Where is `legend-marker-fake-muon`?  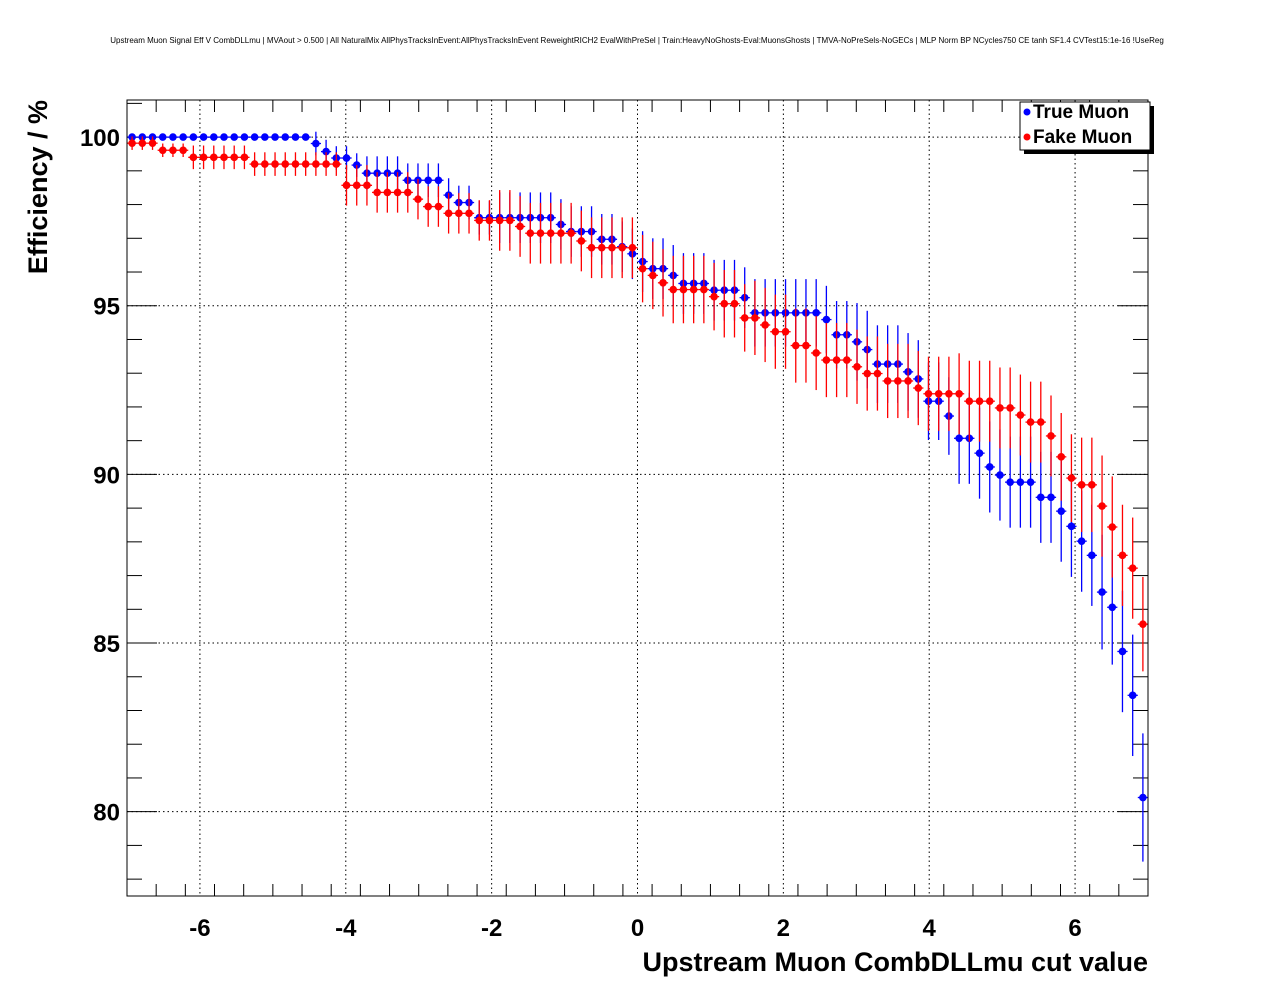
legend-marker-fake-muon is located at coordinates (1027, 137).